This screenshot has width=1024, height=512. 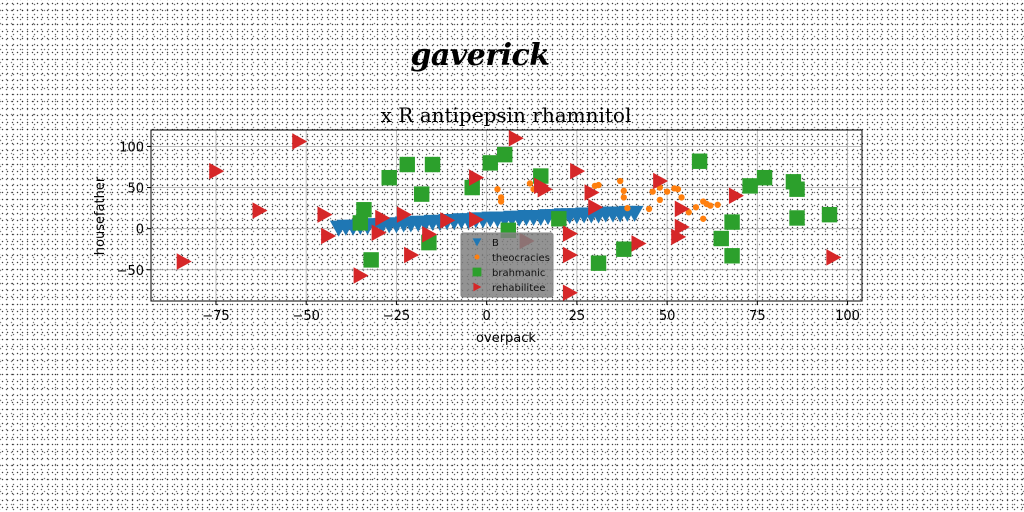 What do you see at coordinates (396, 316) in the screenshot?
I see `x-tick-label: −25` at bounding box center [396, 316].